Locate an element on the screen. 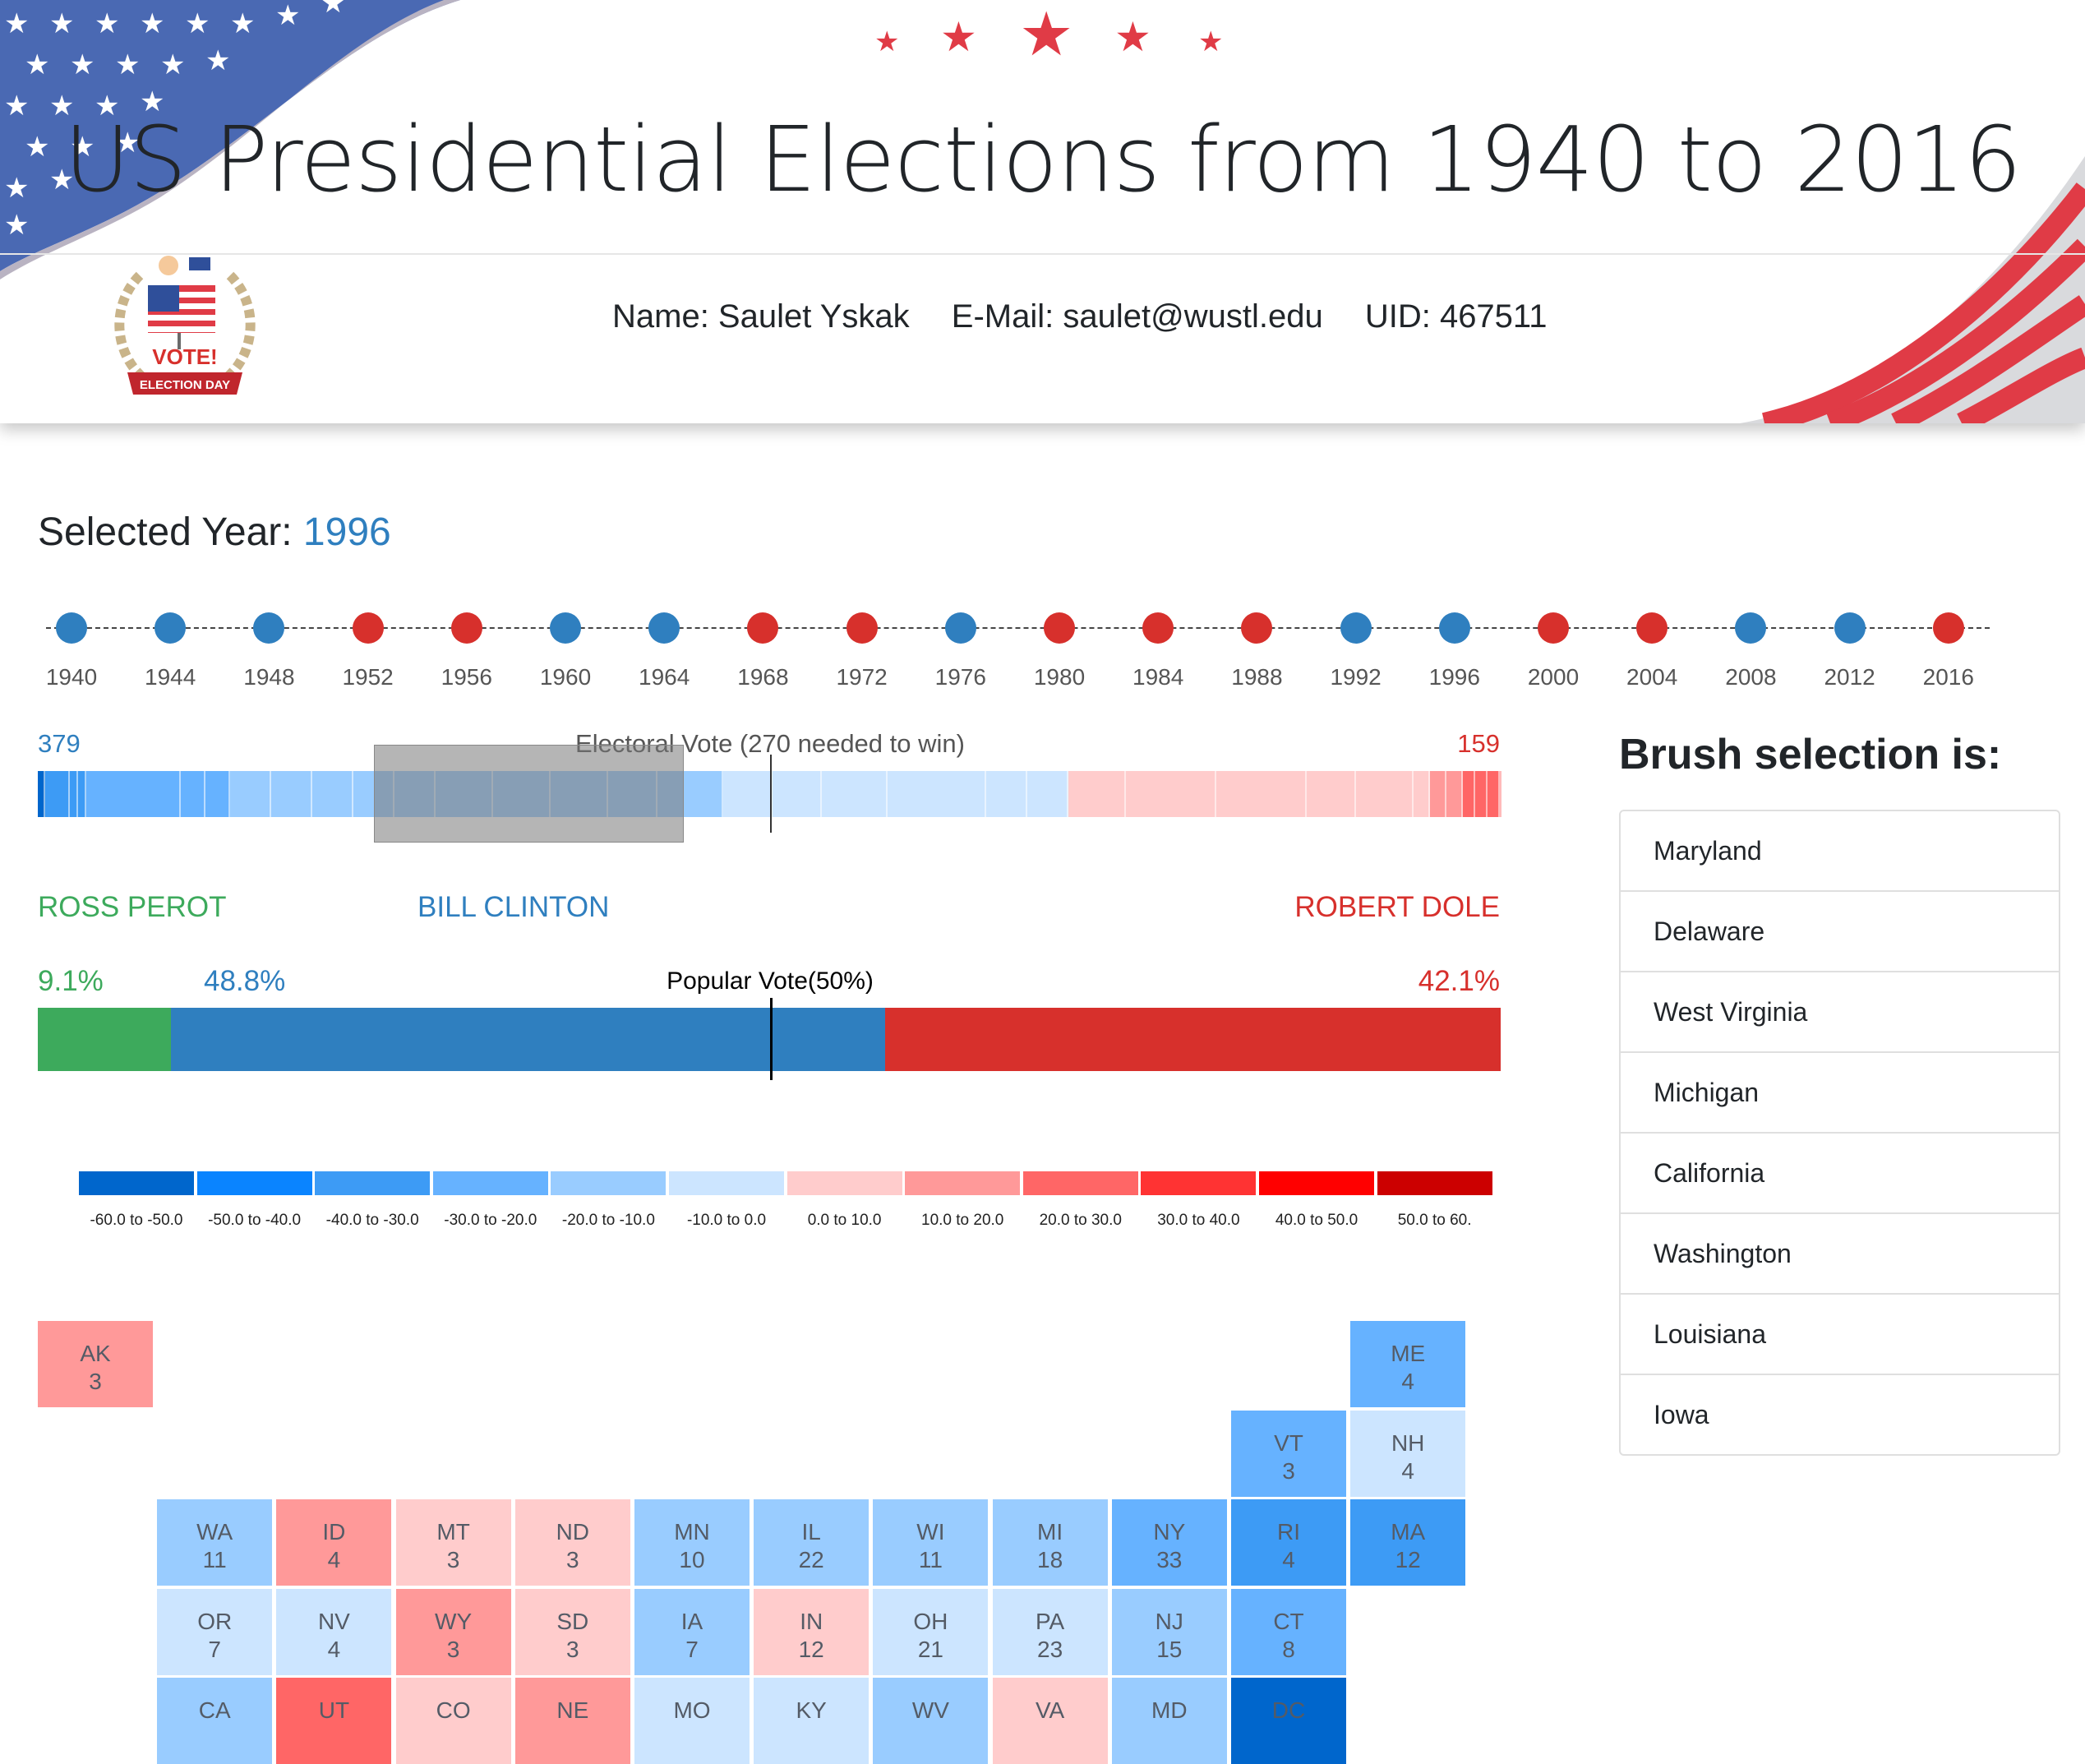 This screenshot has width=2085, height=1764. year-dot-1944 is located at coordinates (171, 628).